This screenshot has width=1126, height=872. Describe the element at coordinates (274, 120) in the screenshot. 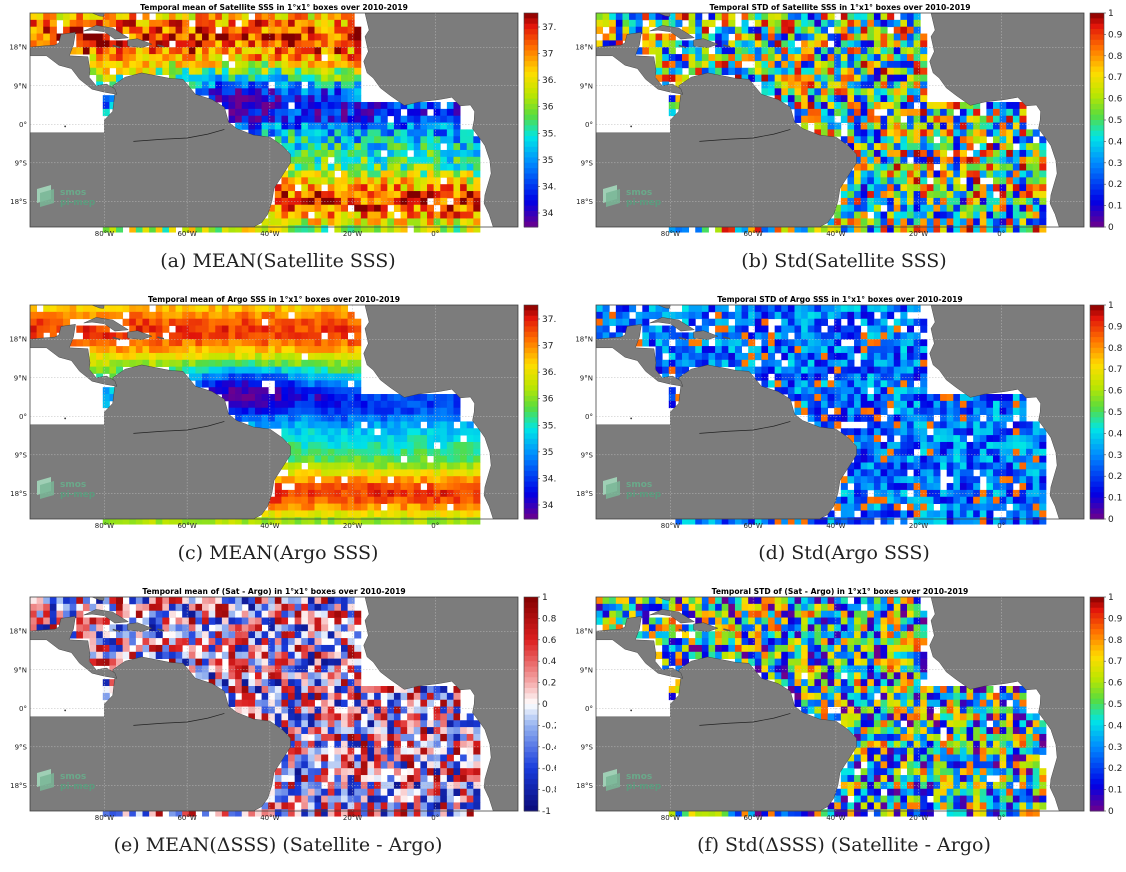

I see `graticule` at that location.